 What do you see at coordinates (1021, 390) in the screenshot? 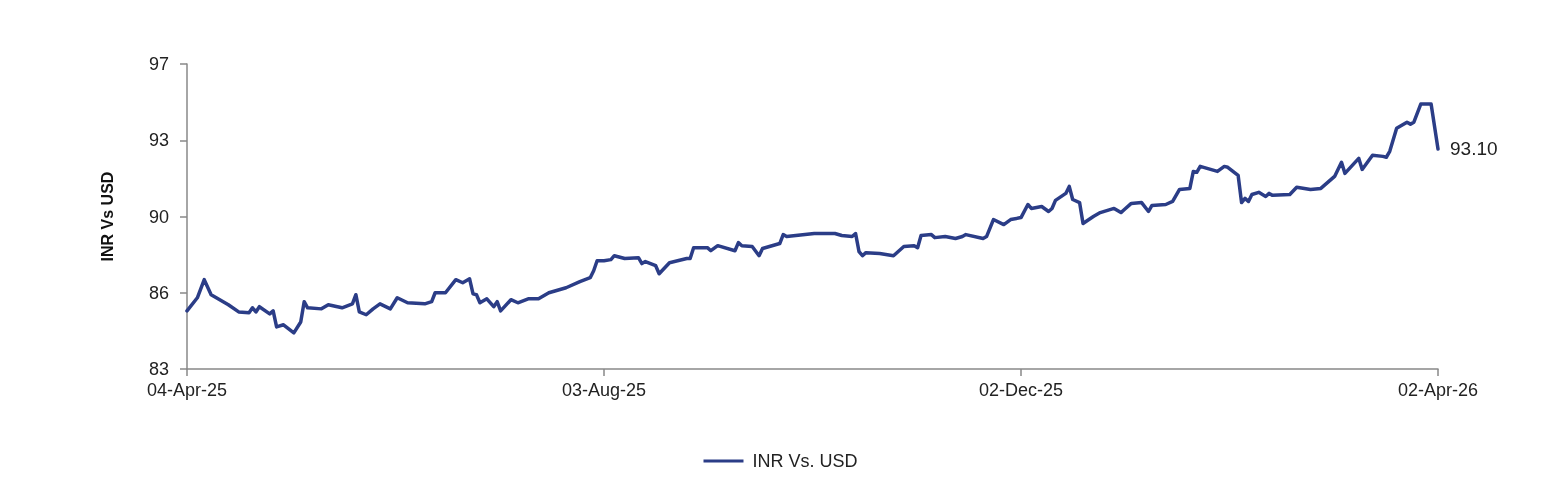
I see `x-tick-label: 02-Dec-25` at bounding box center [1021, 390].